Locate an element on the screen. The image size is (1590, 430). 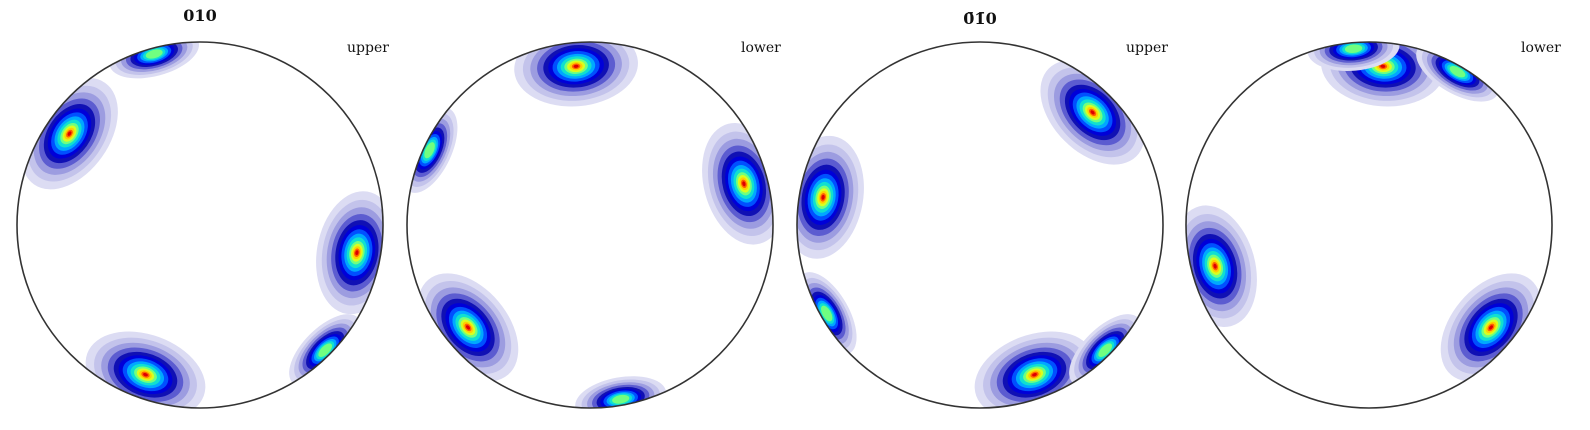
panel-title-0bar10: 0̄1̄0 is located at coordinates (980, 18).